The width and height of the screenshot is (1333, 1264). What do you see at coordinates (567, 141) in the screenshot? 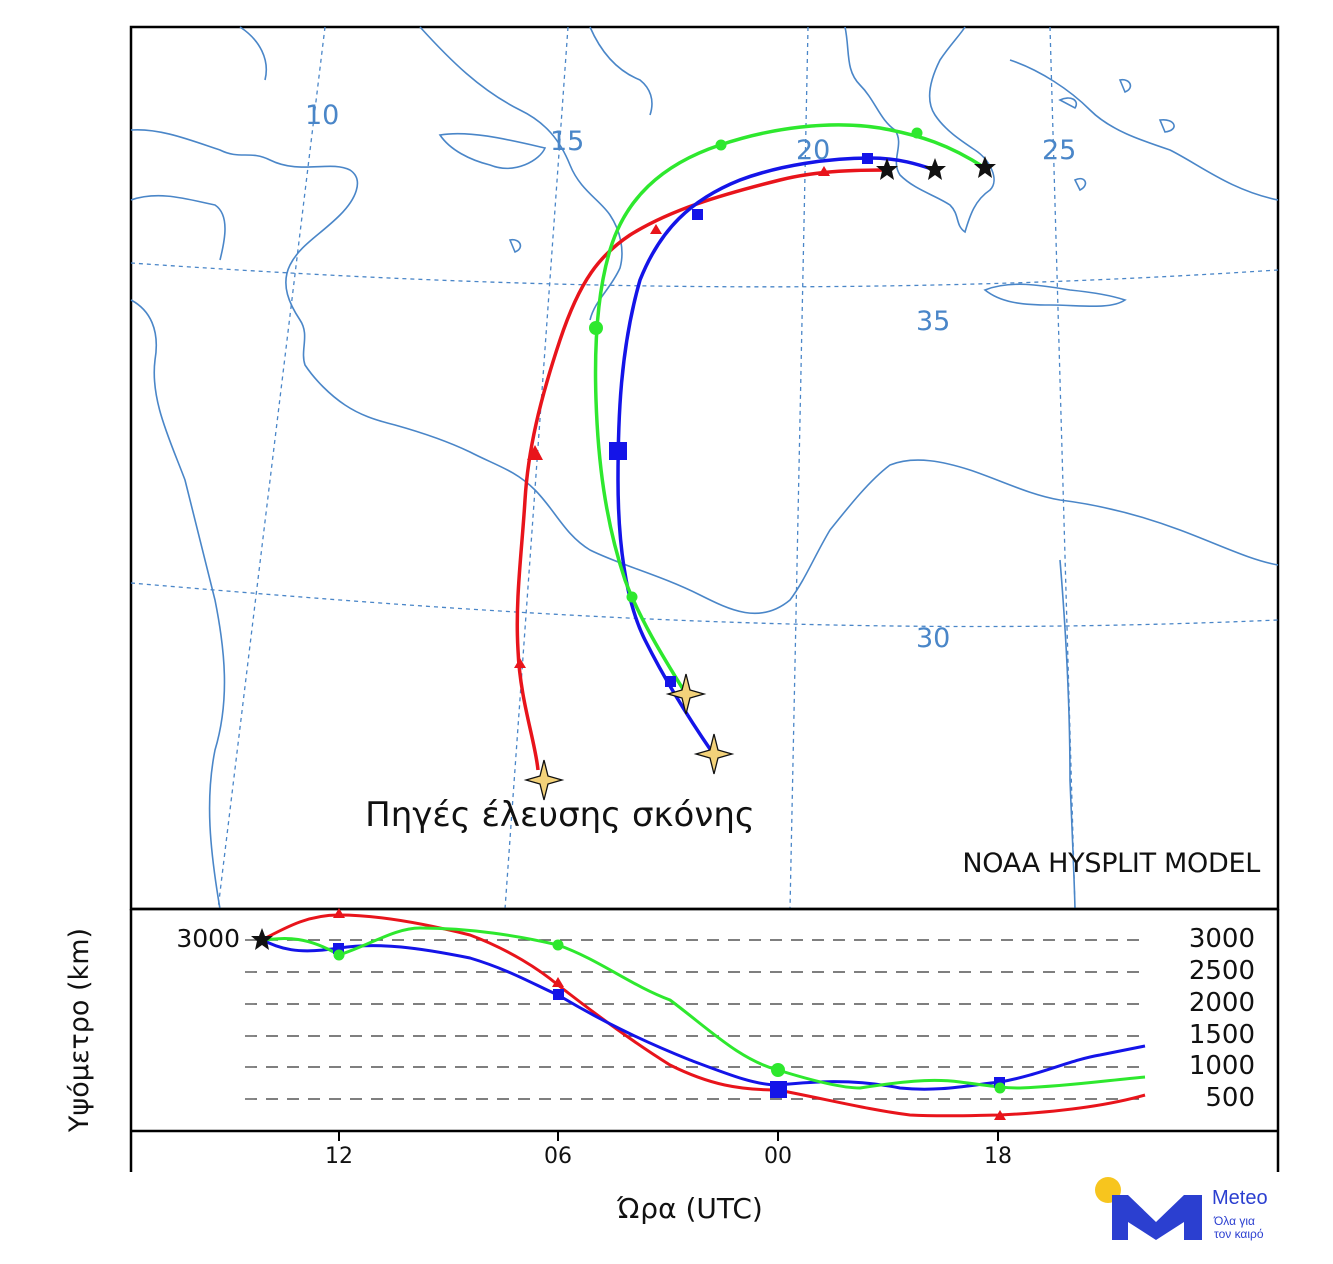
I see `lon-label-15: 15` at bounding box center [567, 141].